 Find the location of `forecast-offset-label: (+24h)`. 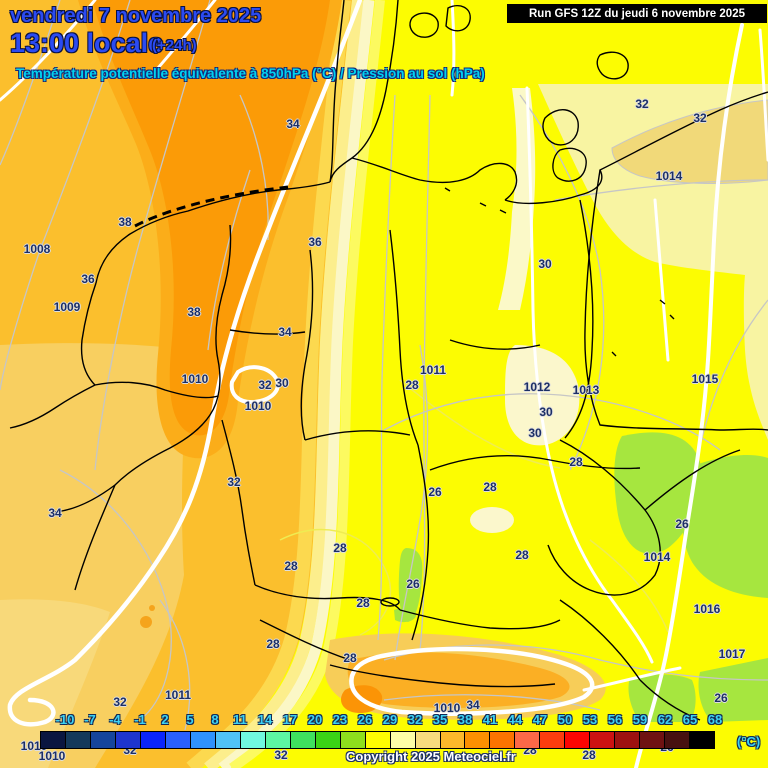

forecast-offset-label: (+24h) is located at coordinates (174, 45).